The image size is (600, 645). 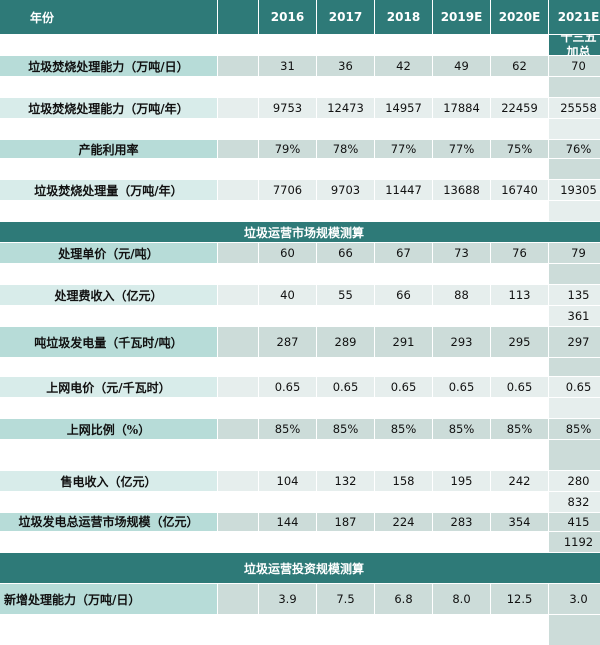 What do you see at coordinates (108, 295) in the screenshot?
I see `row-label: 处理费收入（亿元）` at bounding box center [108, 295].